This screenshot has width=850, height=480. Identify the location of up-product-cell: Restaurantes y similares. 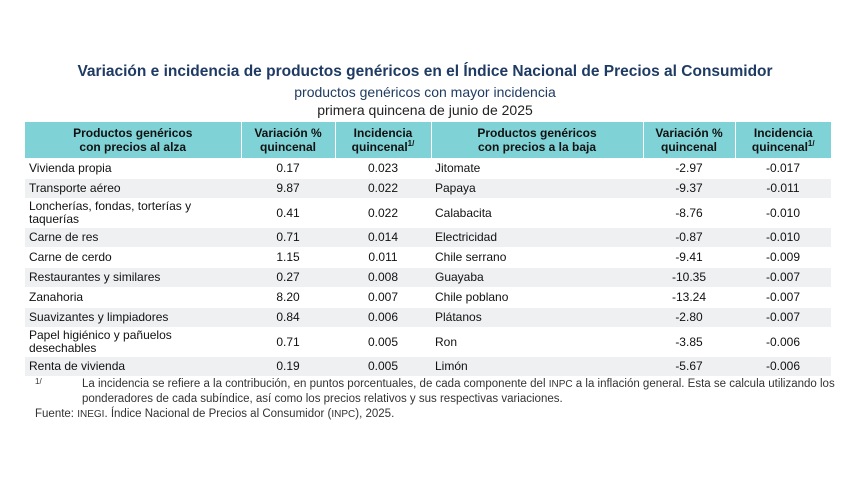
(133, 277).